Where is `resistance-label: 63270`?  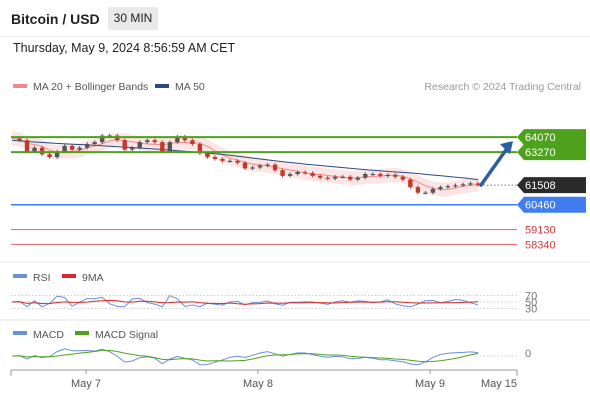 resistance-label: 63270 is located at coordinates (540, 153).